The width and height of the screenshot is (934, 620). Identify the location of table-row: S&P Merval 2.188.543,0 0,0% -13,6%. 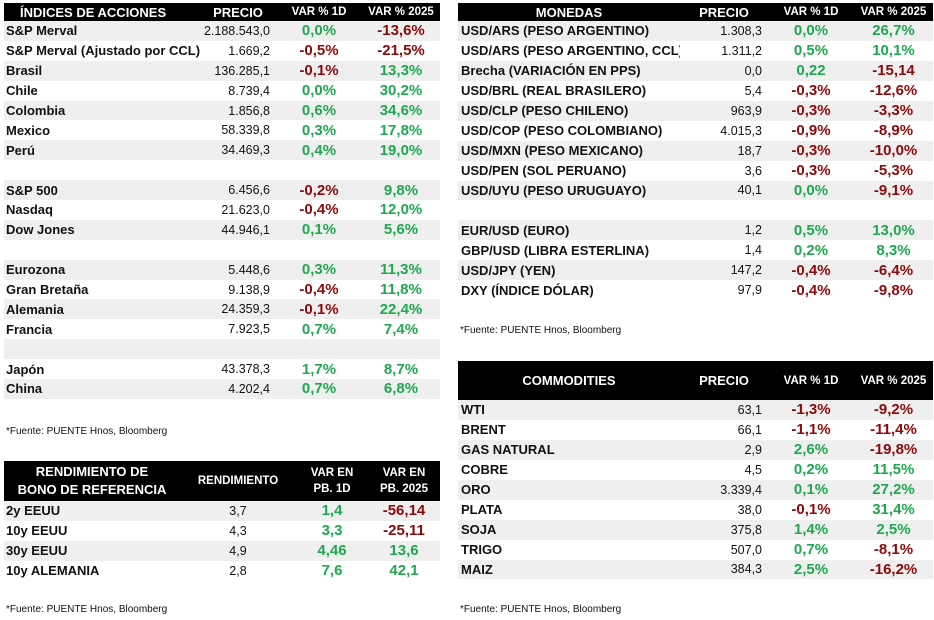
(222, 31).